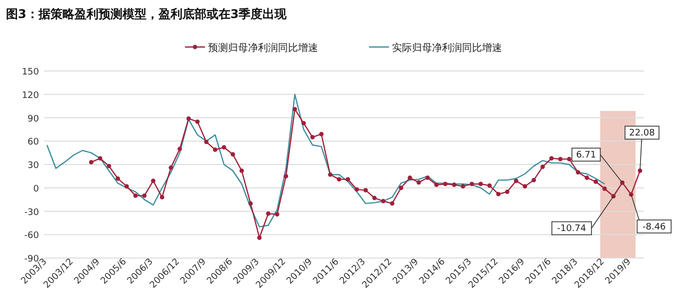 This screenshot has height=305, width=677. Describe the element at coordinates (447, 48) in the screenshot. I see `legend-label: 实际归母净利润同比增速` at that location.